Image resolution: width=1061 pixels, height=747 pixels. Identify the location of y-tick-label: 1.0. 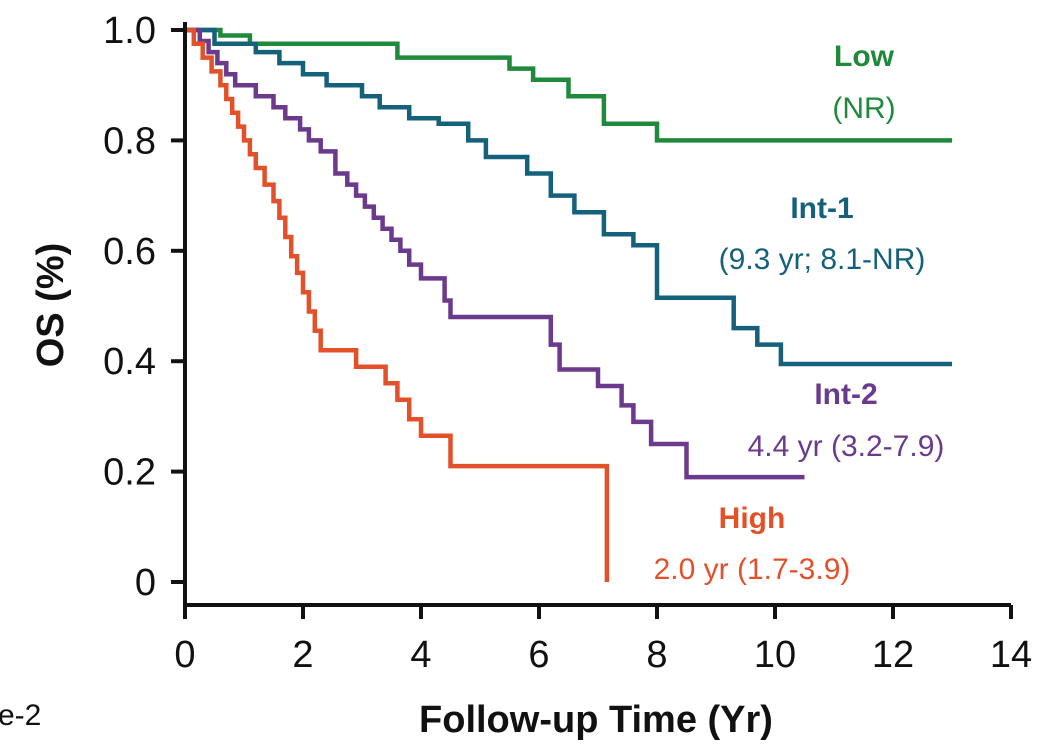
(129, 31).